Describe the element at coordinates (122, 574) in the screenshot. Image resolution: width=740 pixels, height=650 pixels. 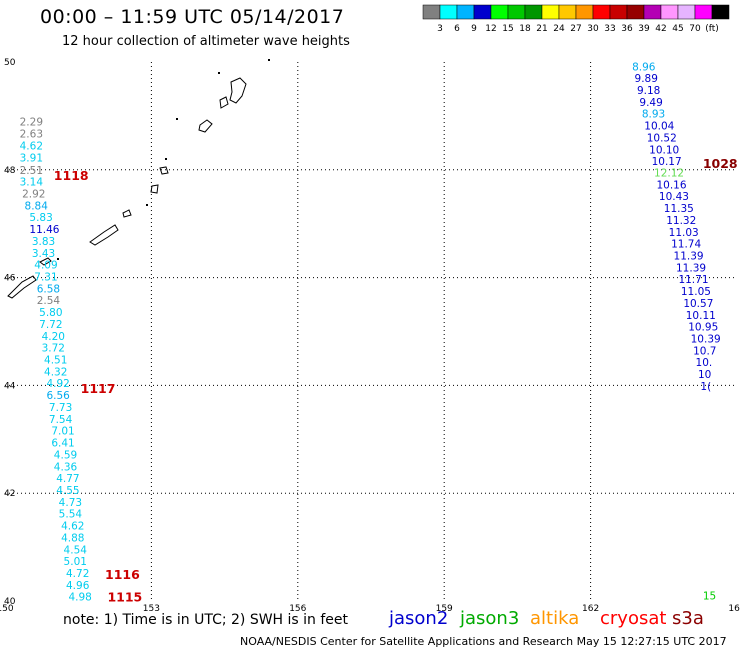
I see `pass-time-label: 1116` at that location.